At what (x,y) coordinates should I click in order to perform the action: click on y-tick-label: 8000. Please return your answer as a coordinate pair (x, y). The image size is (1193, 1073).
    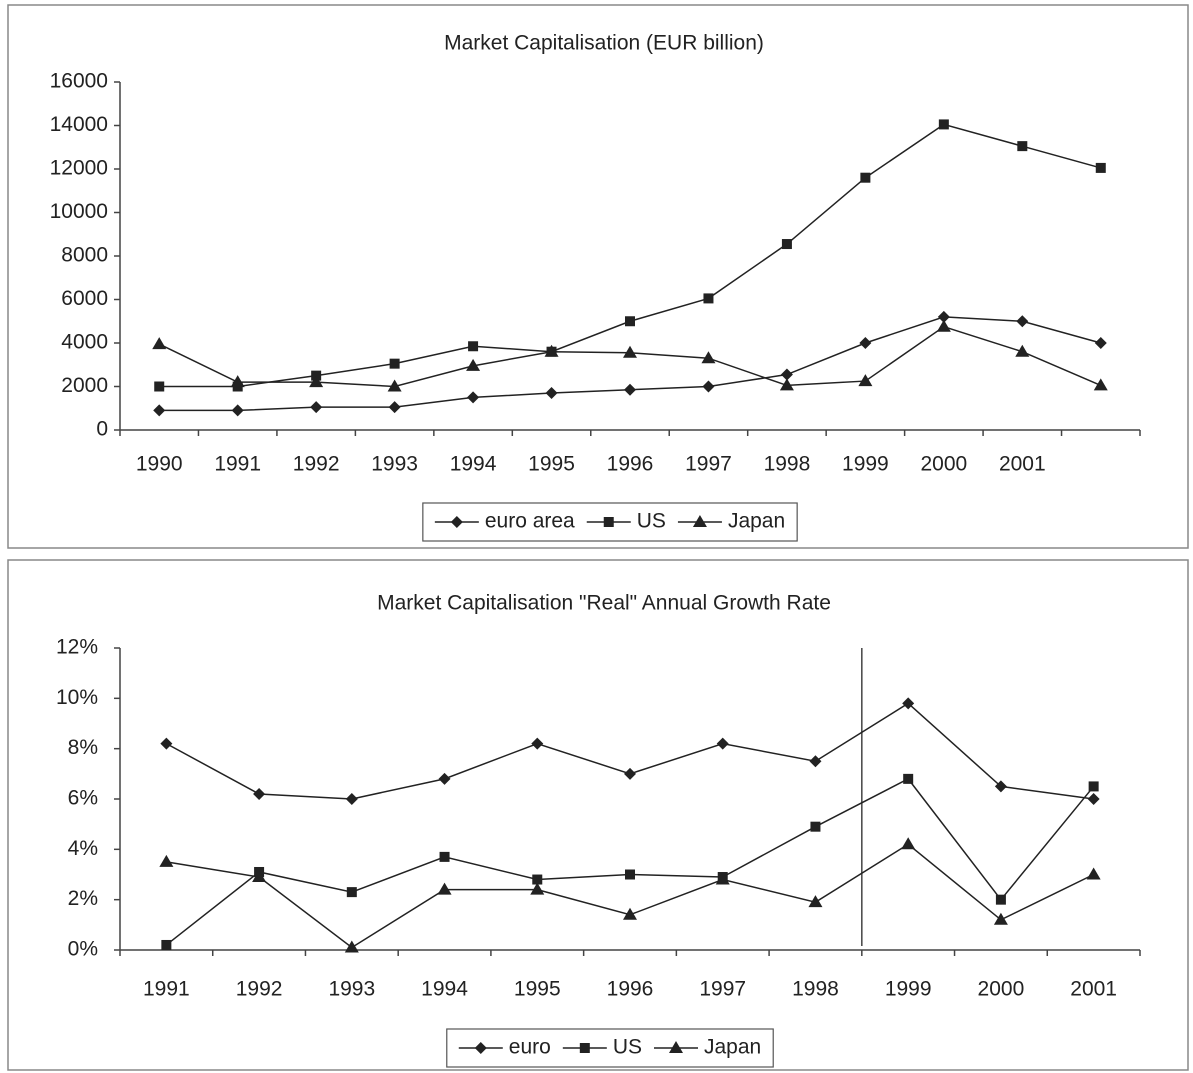
    Looking at the image, I should click on (84, 255).